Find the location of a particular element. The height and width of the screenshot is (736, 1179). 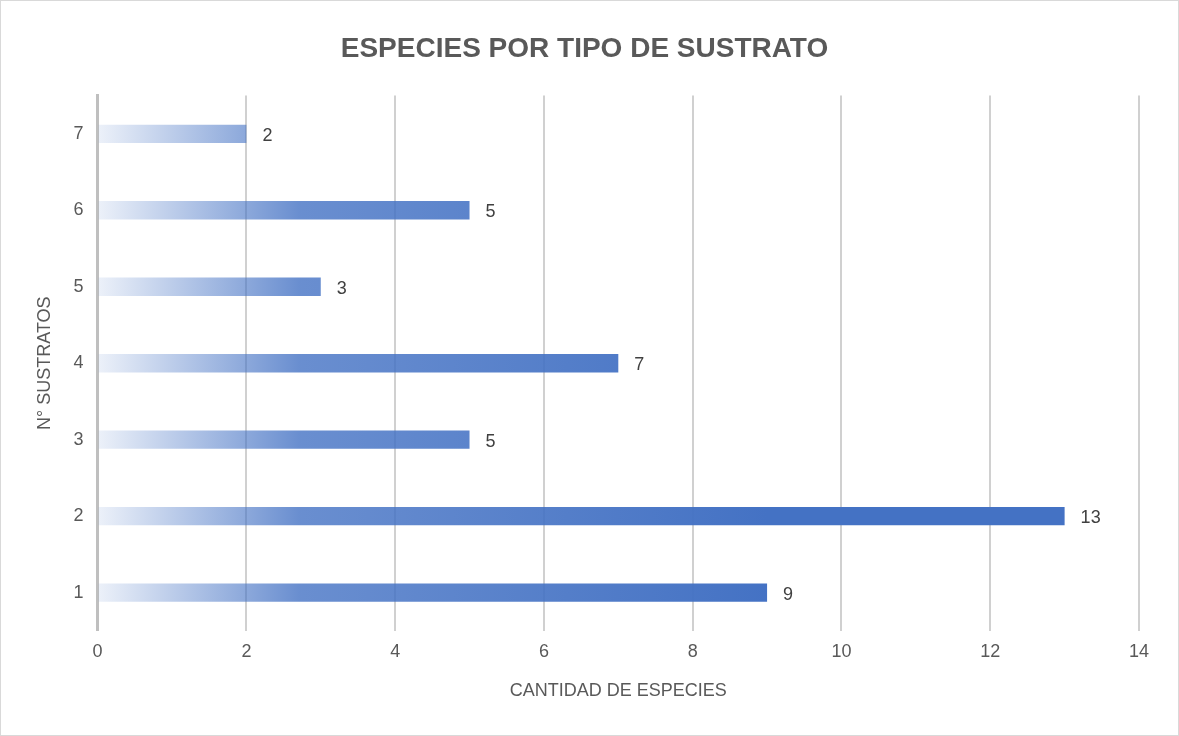

y-tick-label: 3 is located at coordinates (78, 438).